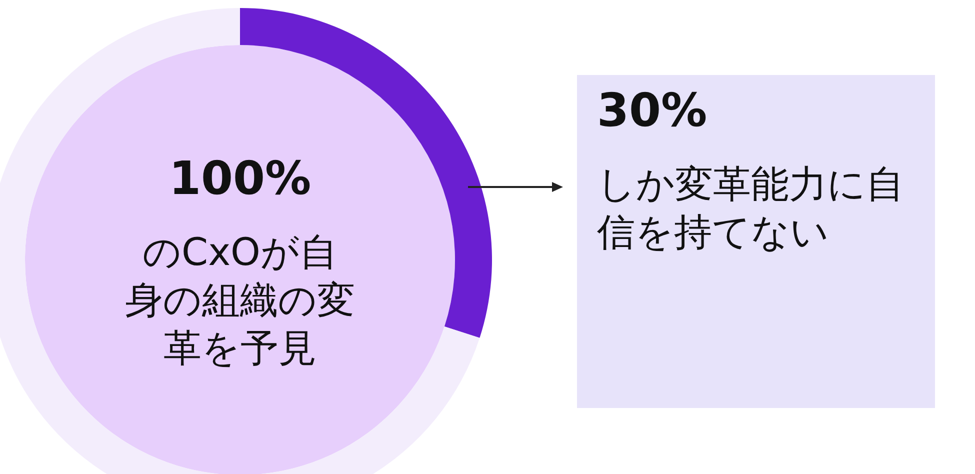 The image size is (975, 474). Describe the element at coordinates (652, 110) in the screenshot. I see `text: 30%` at that location.